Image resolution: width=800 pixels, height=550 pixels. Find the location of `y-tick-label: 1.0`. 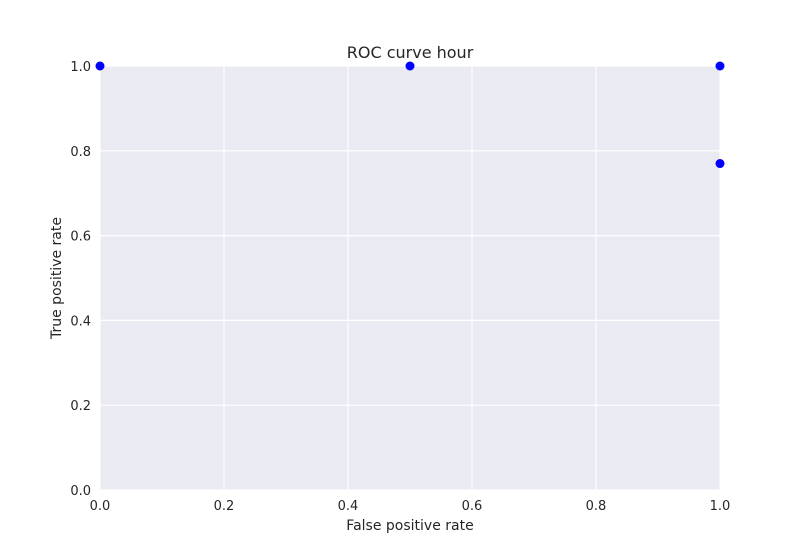

y-tick-label: 1.0 is located at coordinates (80, 67).